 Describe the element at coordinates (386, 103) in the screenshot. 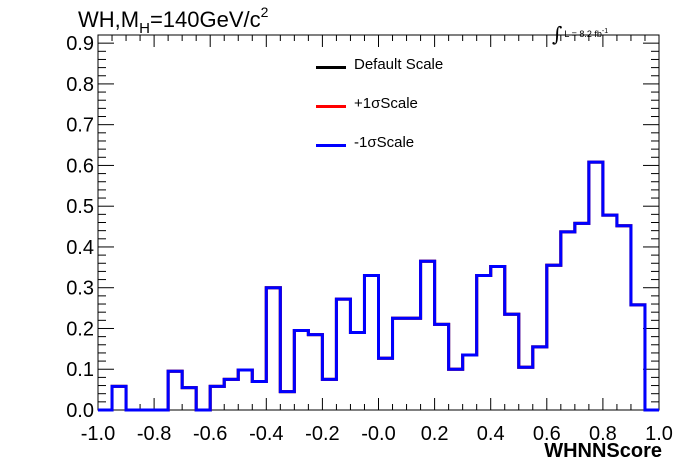

I see `legend-label-plus1sigma: +1σScale` at that location.